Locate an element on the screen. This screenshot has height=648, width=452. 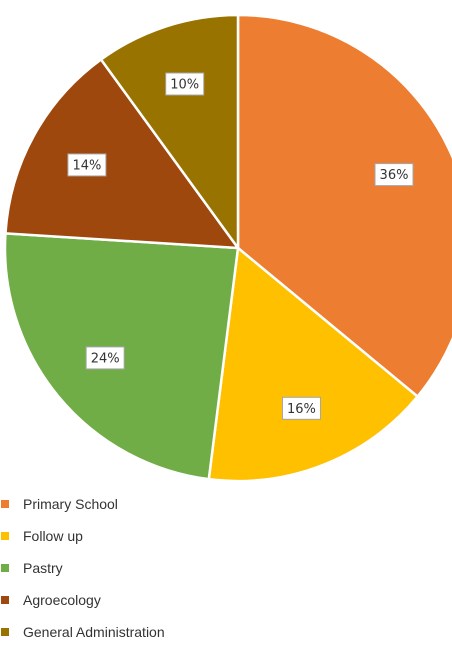
data-label-text: 24% is located at coordinates (105, 358).